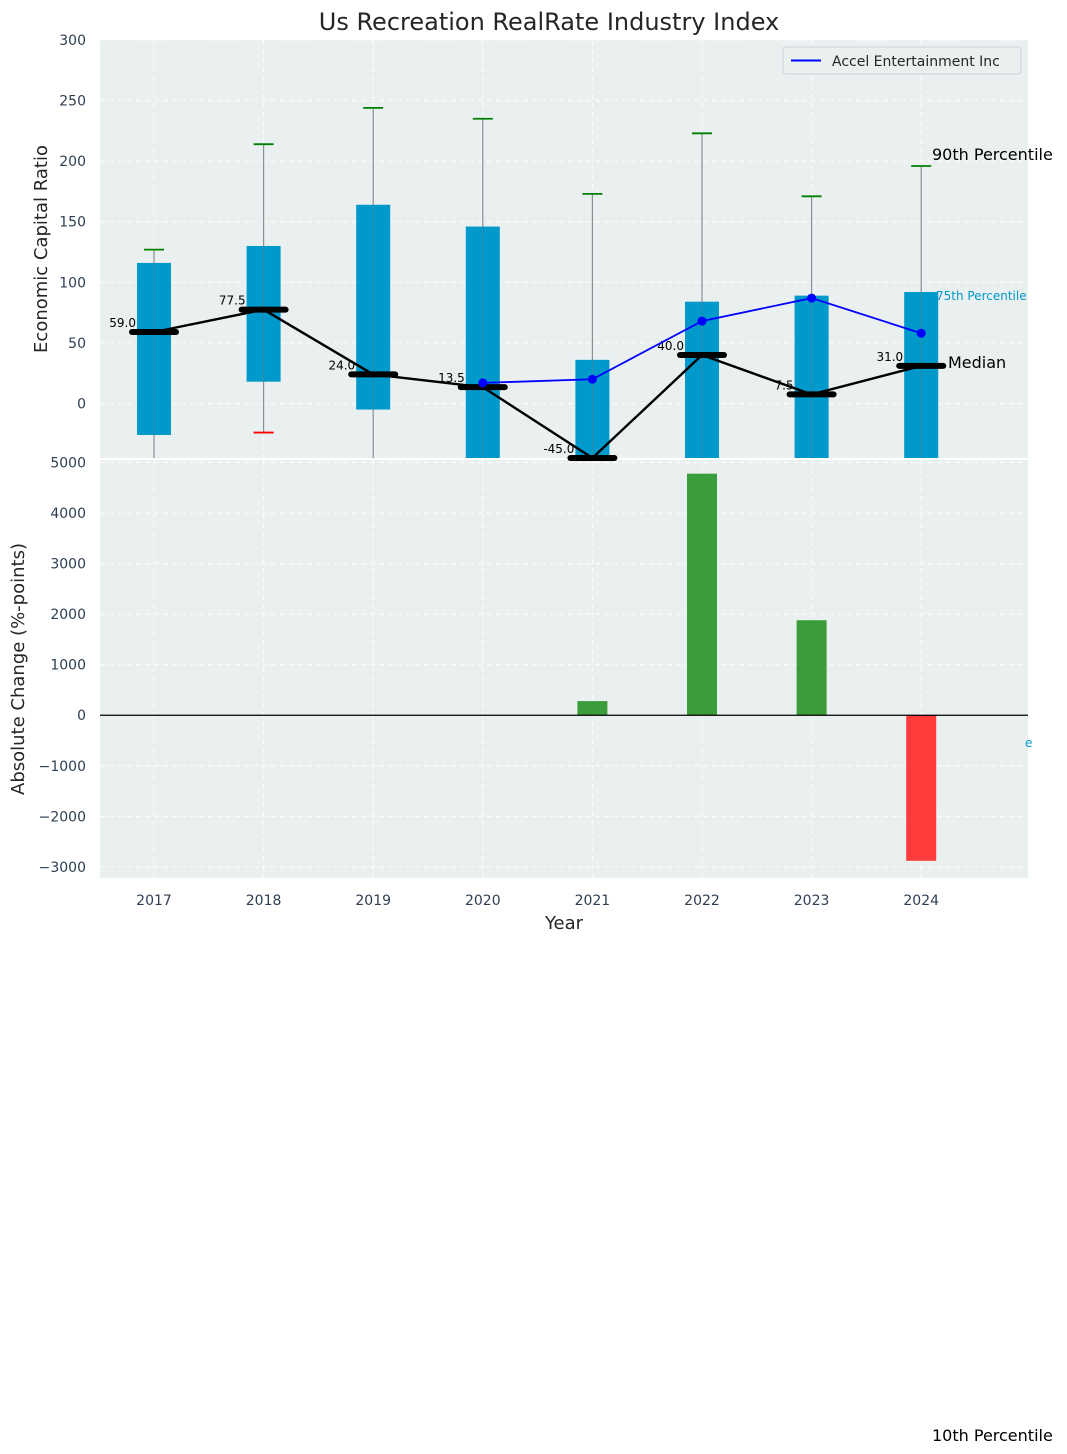  Describe the element at coordinates (41, 249) in the screenshot. I see `top-y-axis-label: Economic Capital Ratio` at that location.